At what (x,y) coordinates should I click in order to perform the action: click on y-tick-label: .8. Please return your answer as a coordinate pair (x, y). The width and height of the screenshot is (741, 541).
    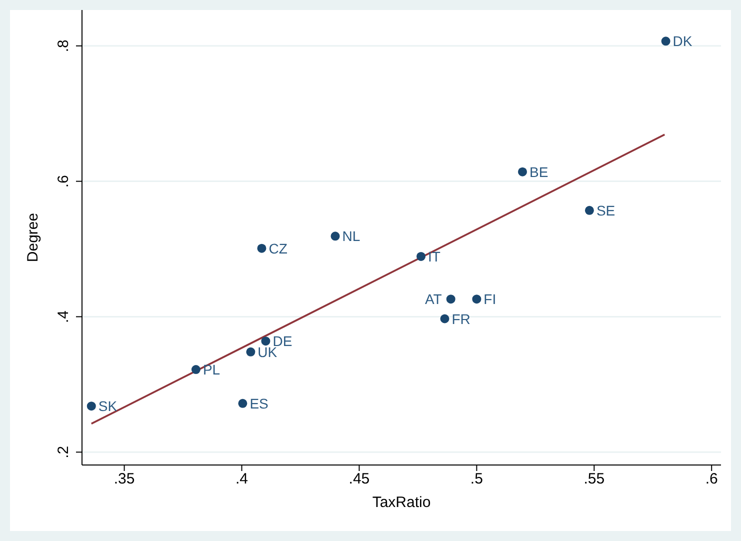
    Looking at the image, I should click on (63, 46).